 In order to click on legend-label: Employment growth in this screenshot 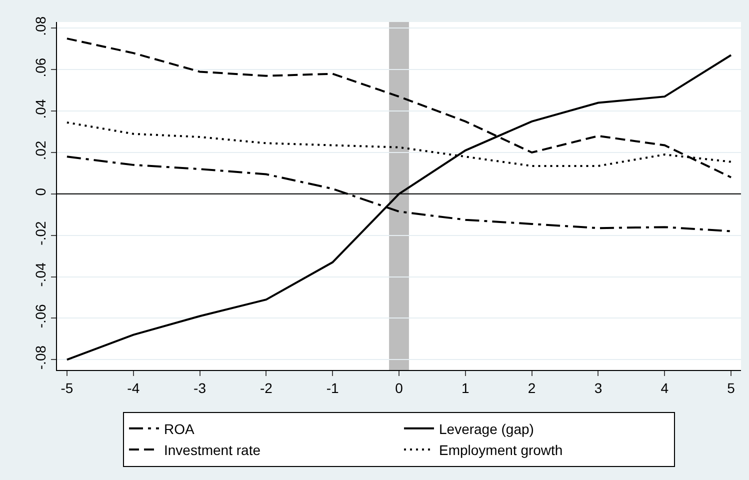, I will do `click(501, 450)`.